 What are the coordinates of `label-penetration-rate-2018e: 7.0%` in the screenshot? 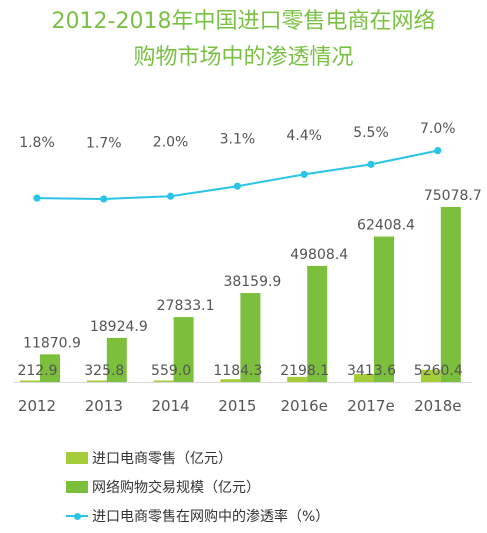 It's located at (438, 129).